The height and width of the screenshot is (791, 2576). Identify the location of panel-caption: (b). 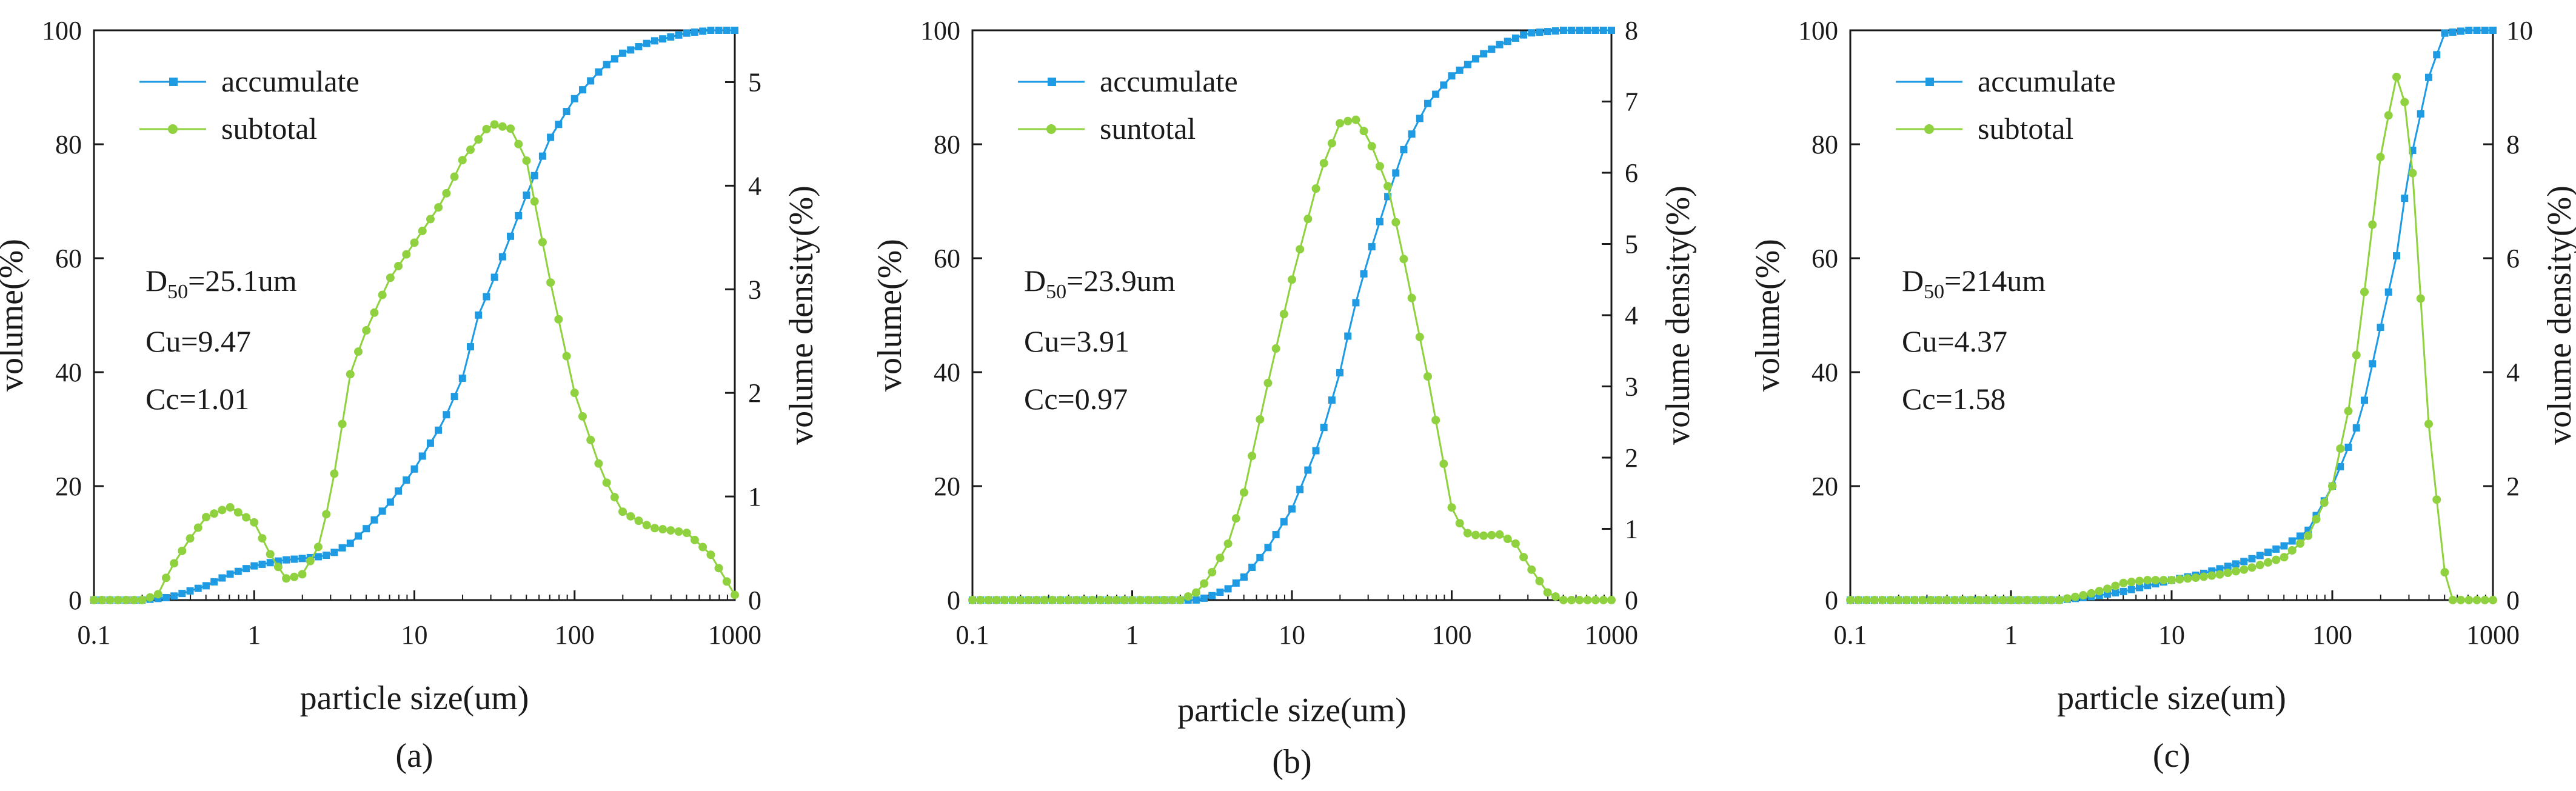
(1291, 762).